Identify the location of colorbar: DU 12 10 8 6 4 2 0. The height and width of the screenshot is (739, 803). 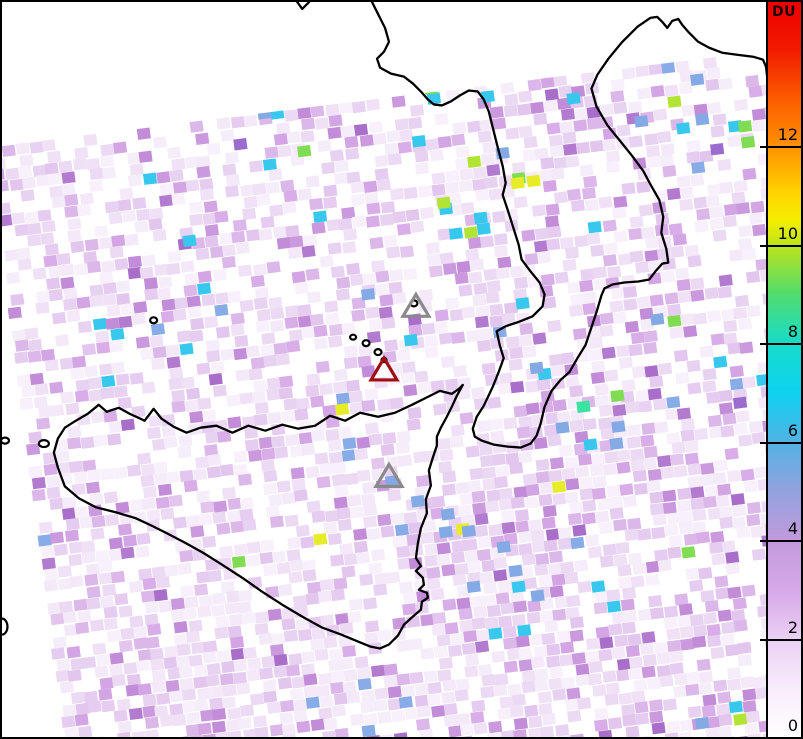
(781, 369).